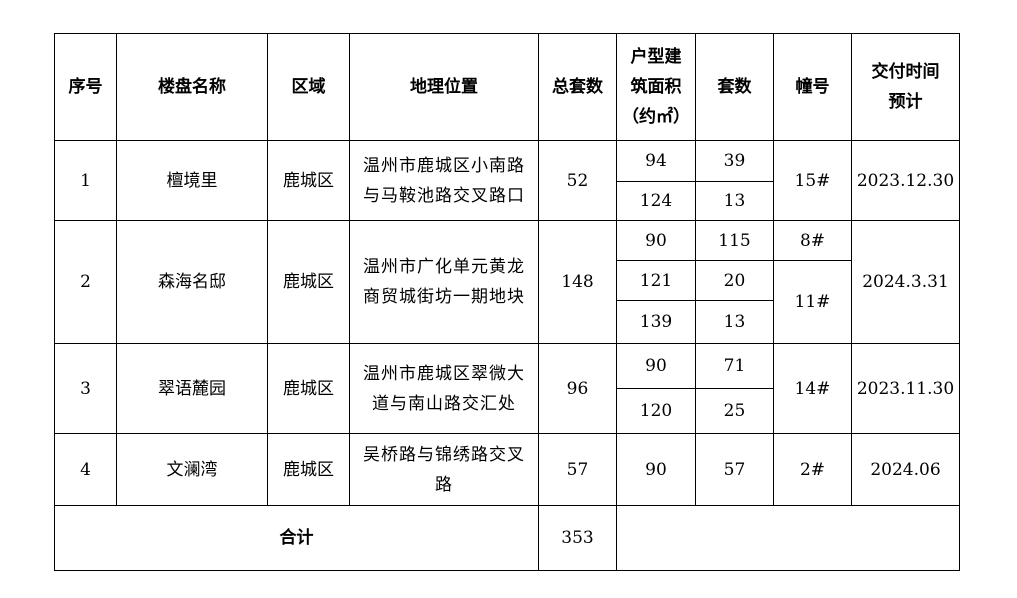 This screenshot has width=1017, height=598. Describe the element at coordinates (734, 366) in the screenshot. I see `cell-units: 71` at that location.